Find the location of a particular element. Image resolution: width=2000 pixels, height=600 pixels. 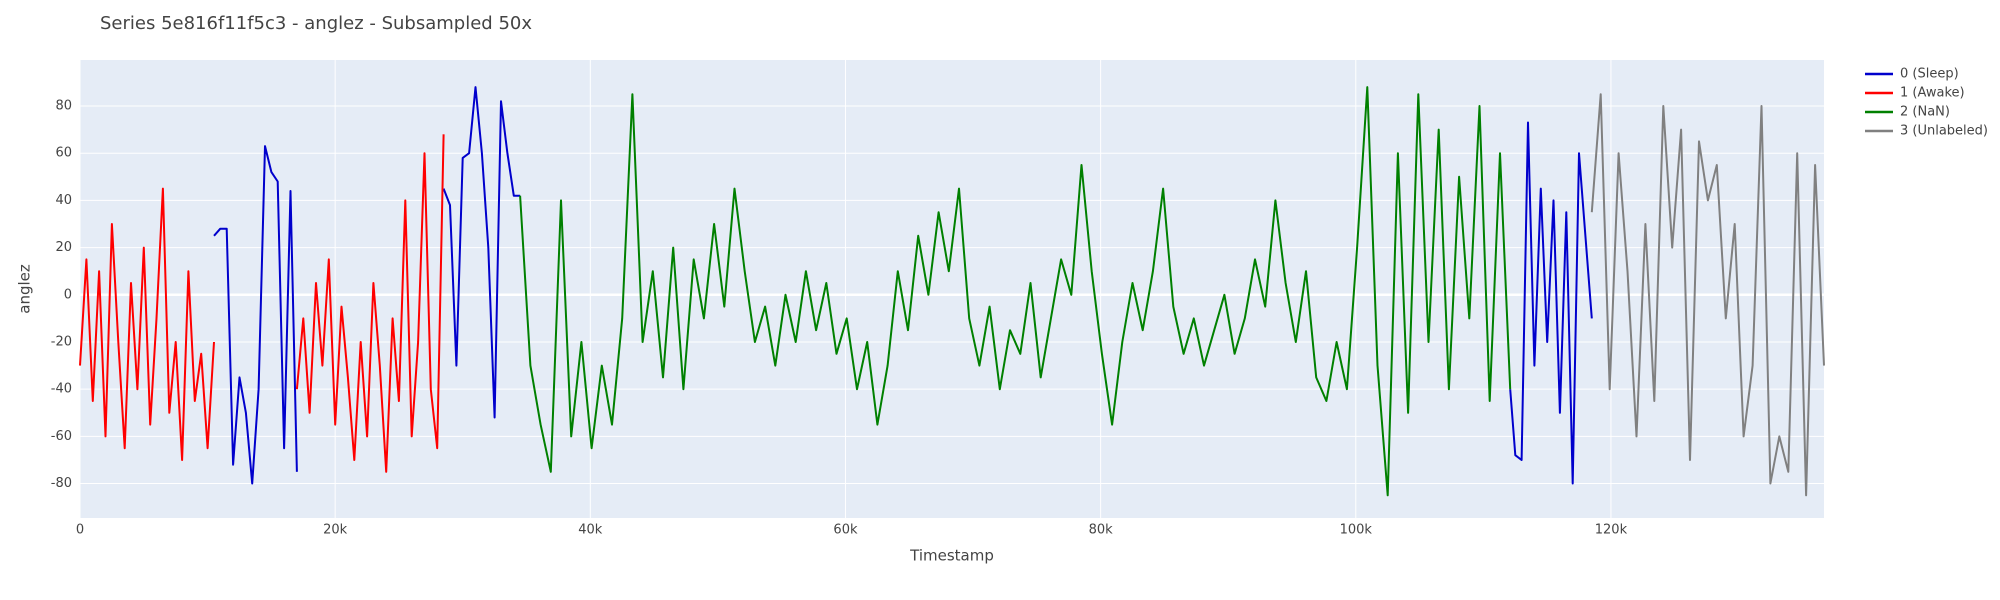

legend-label: 1 (Awake) is located at coordinates (1932, 93).